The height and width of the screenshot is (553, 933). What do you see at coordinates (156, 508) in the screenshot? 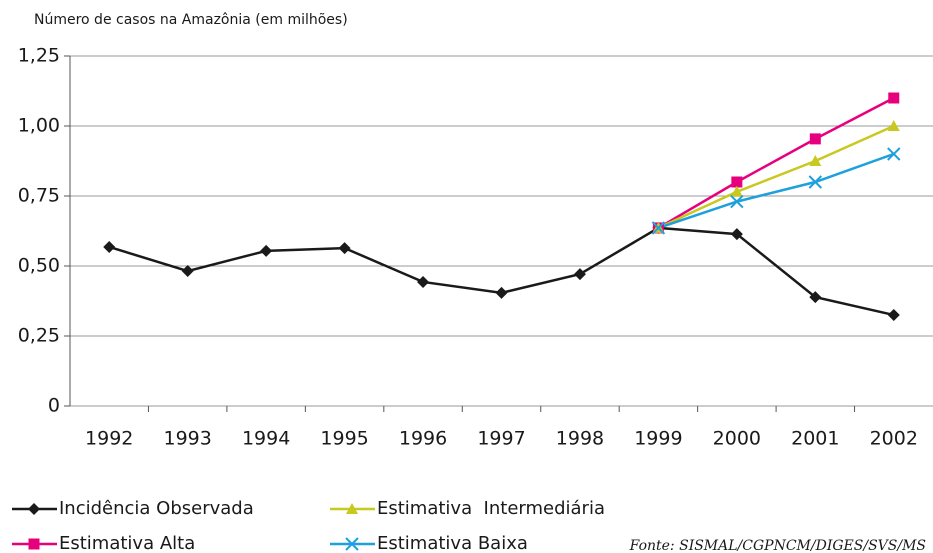
I see `legend-label: Incidência Observada` at bounding box center [156, 508].